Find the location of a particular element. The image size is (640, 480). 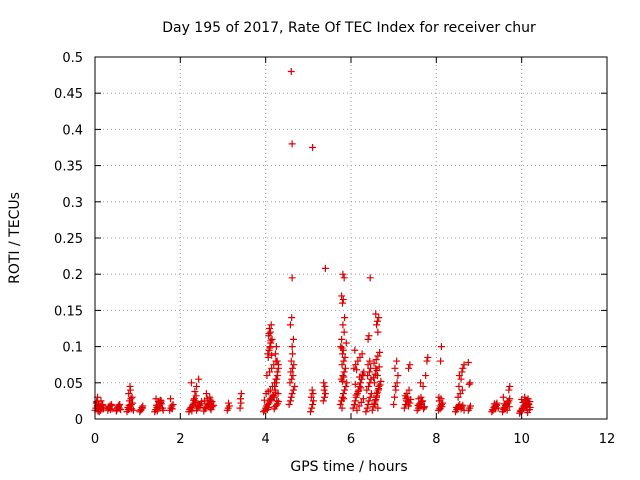

y-tick-label: 0.45 is located at coordinates (68, 94).